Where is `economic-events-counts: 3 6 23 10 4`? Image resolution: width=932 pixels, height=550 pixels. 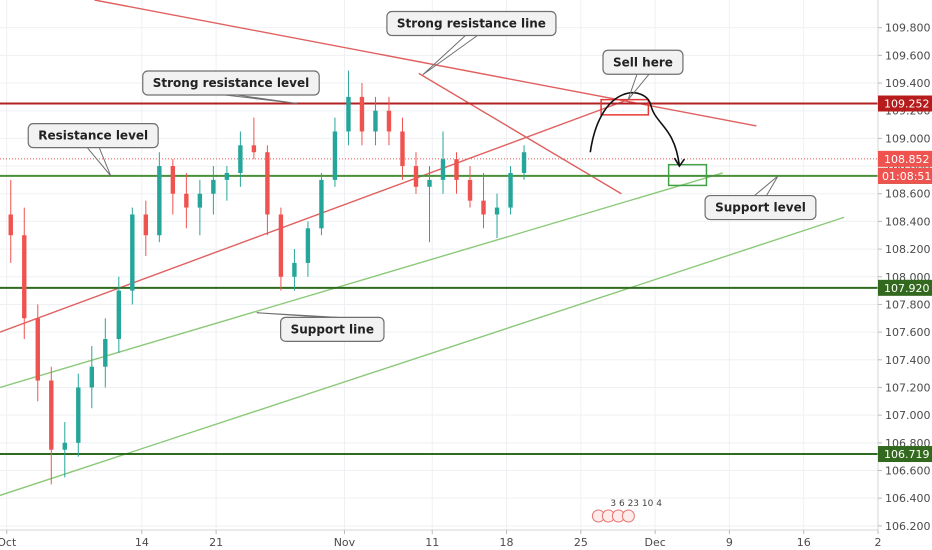 economic-events-counts: 3 6 23 10 4 is located at coordinates (636, 504).